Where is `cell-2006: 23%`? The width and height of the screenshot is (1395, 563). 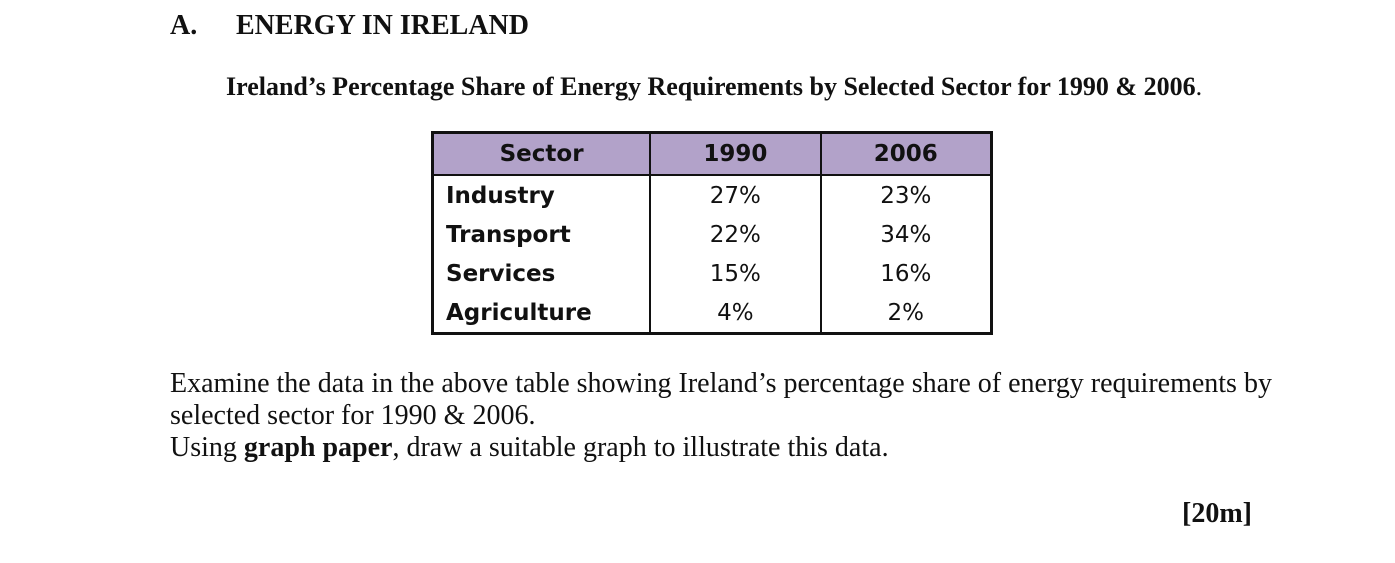 cell-2006: 23% is located at coordinates (906, 195).